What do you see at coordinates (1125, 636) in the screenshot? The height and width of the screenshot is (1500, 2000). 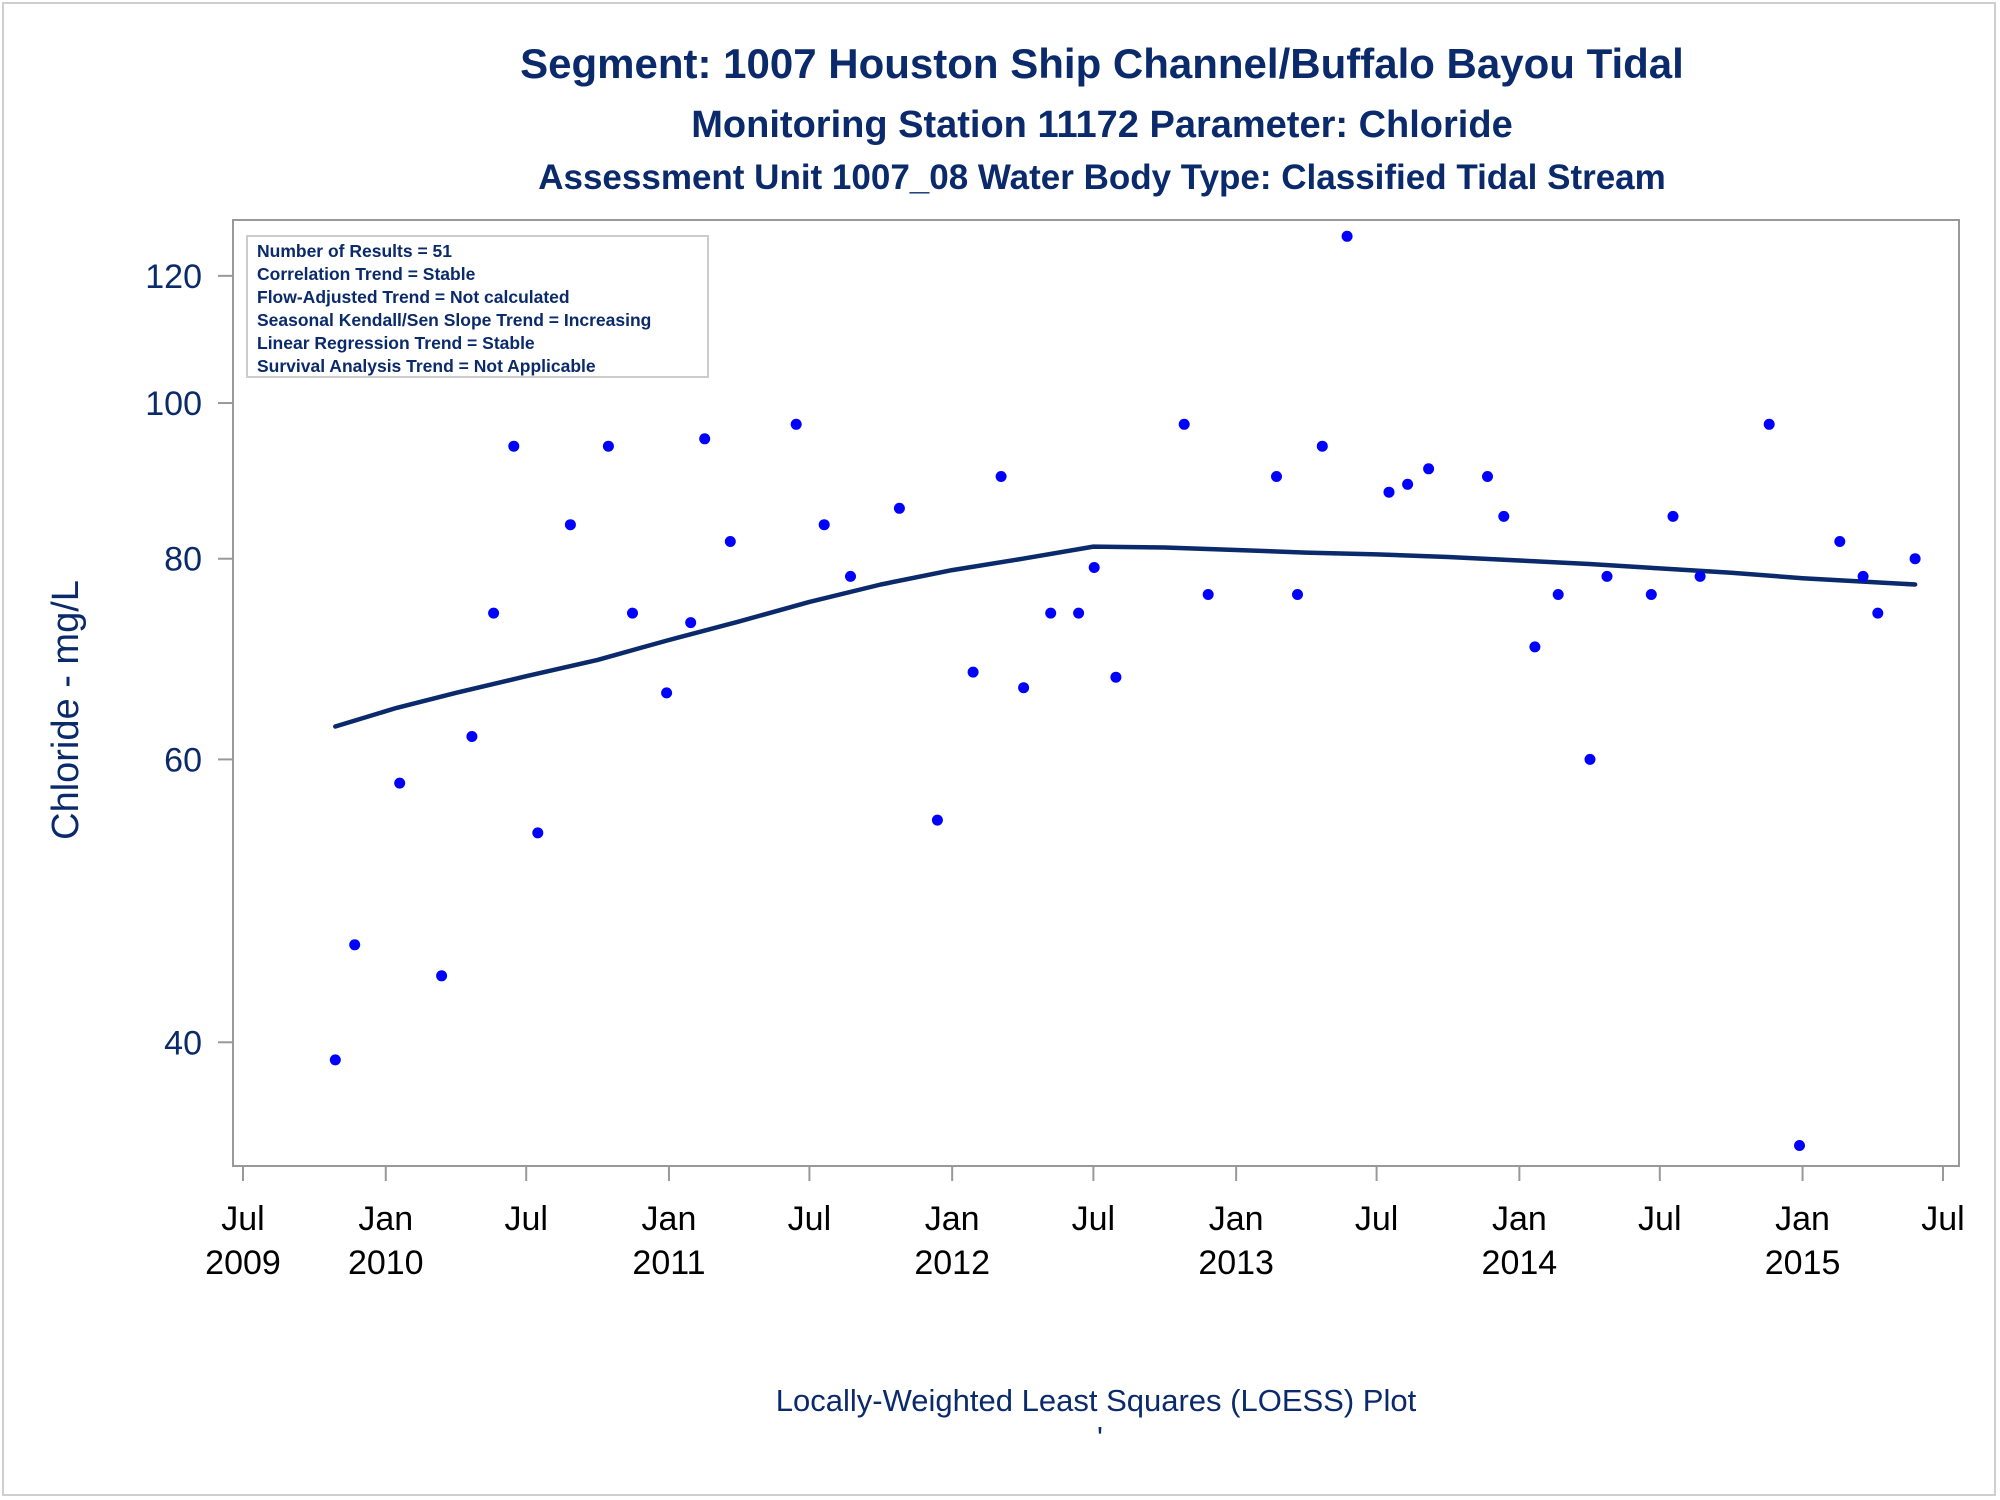 I see `loess-trend-line` at bounding box center [1125, 636].